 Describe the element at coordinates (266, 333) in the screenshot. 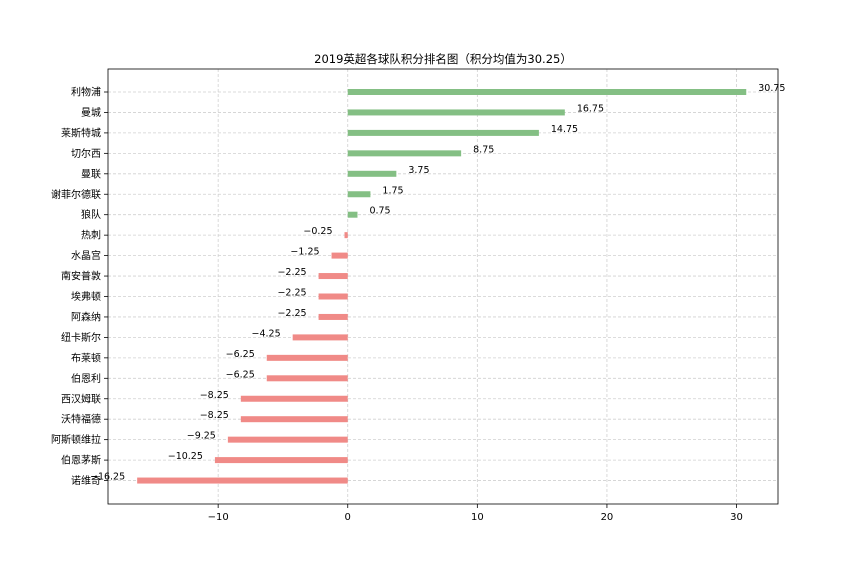

I see `value-label: −4.25` at that location.